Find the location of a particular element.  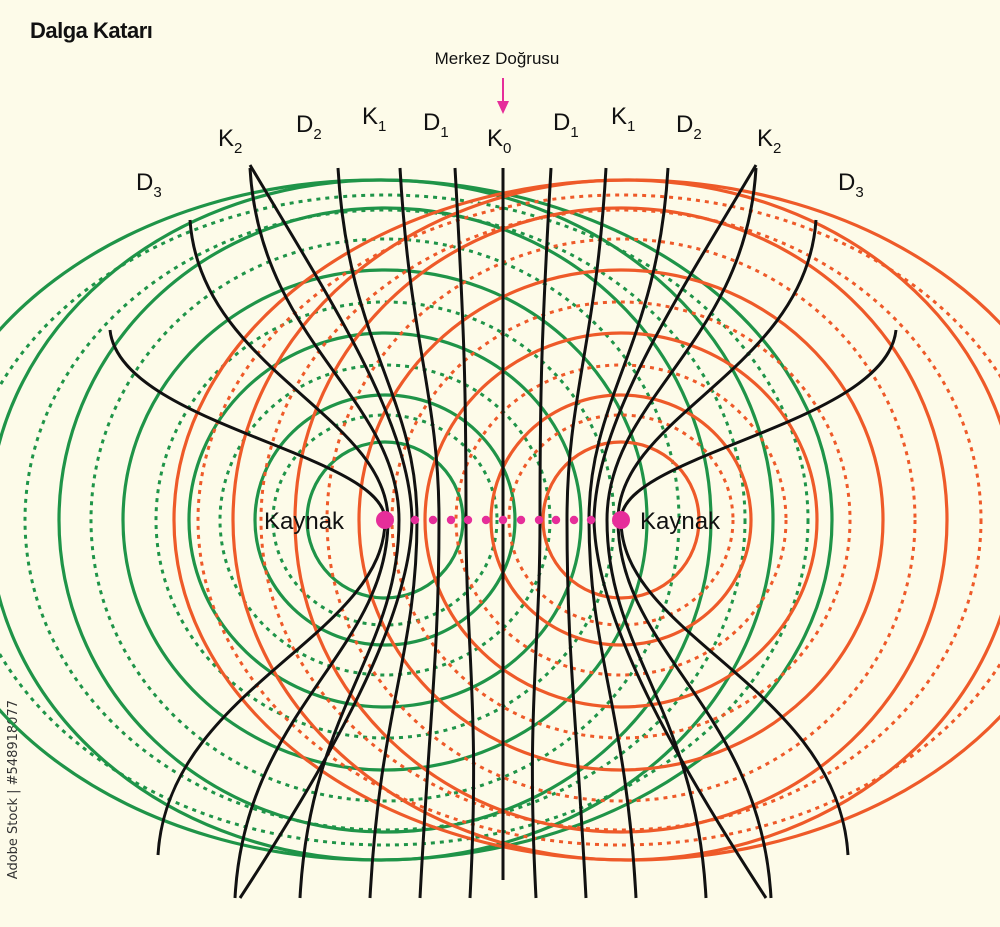

center-arrow-head is located at coordinates (503, 107).